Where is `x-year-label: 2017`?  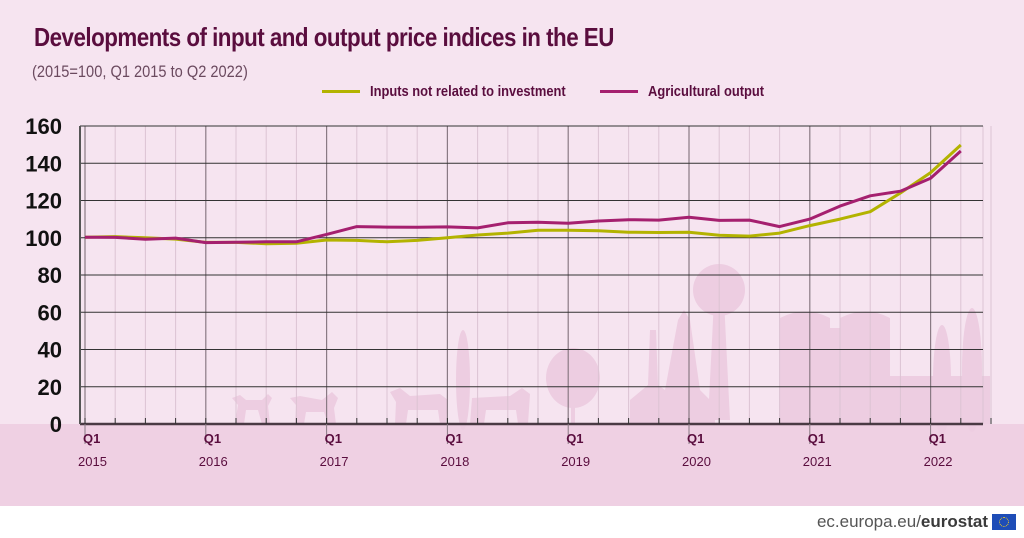 x-year-label: 2017 is located at coordinates (334, 461).